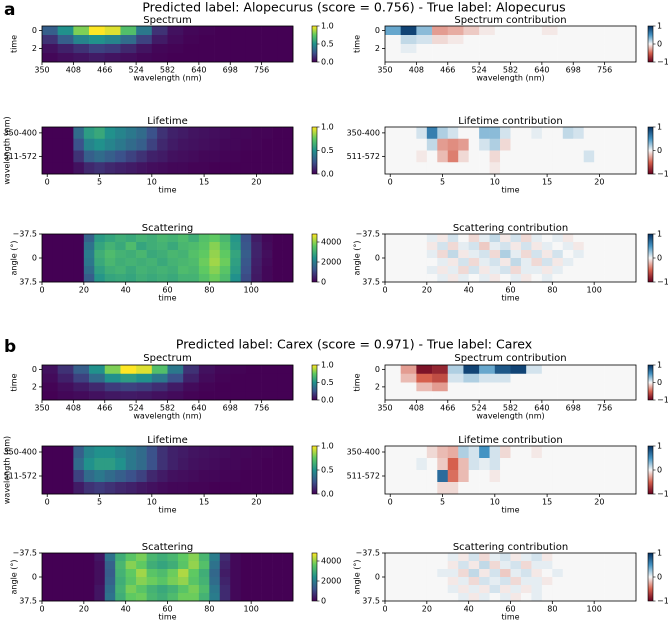 The width and height of the screenshot is (668, 636). Describe the element at coordinates (314, 382) in the screenshot. I see `colorbar` at that location.